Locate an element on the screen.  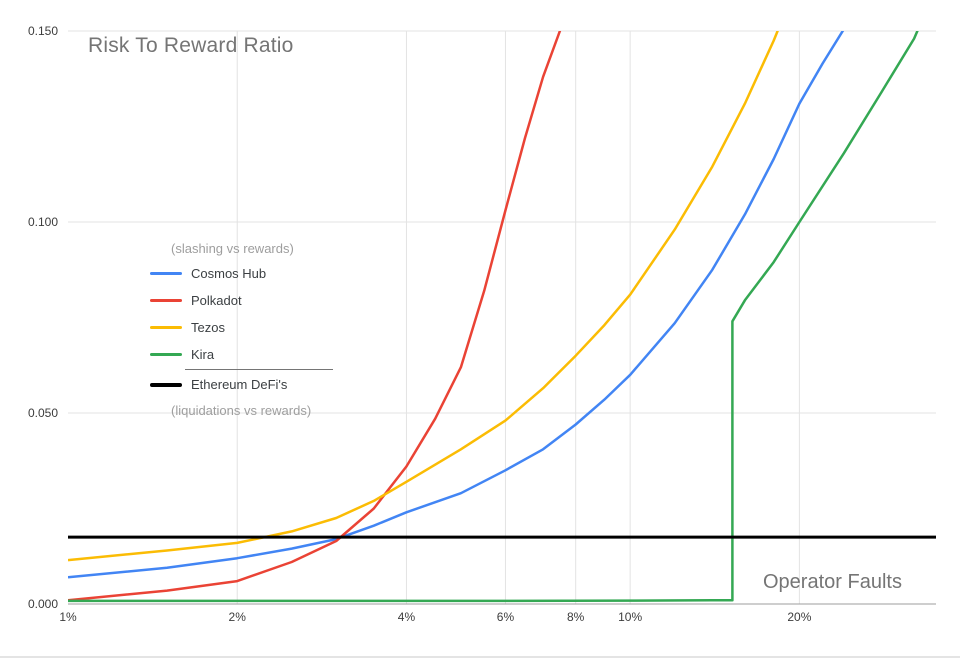
y-tick-label: 0.100 is located at coordinates (43, 222).